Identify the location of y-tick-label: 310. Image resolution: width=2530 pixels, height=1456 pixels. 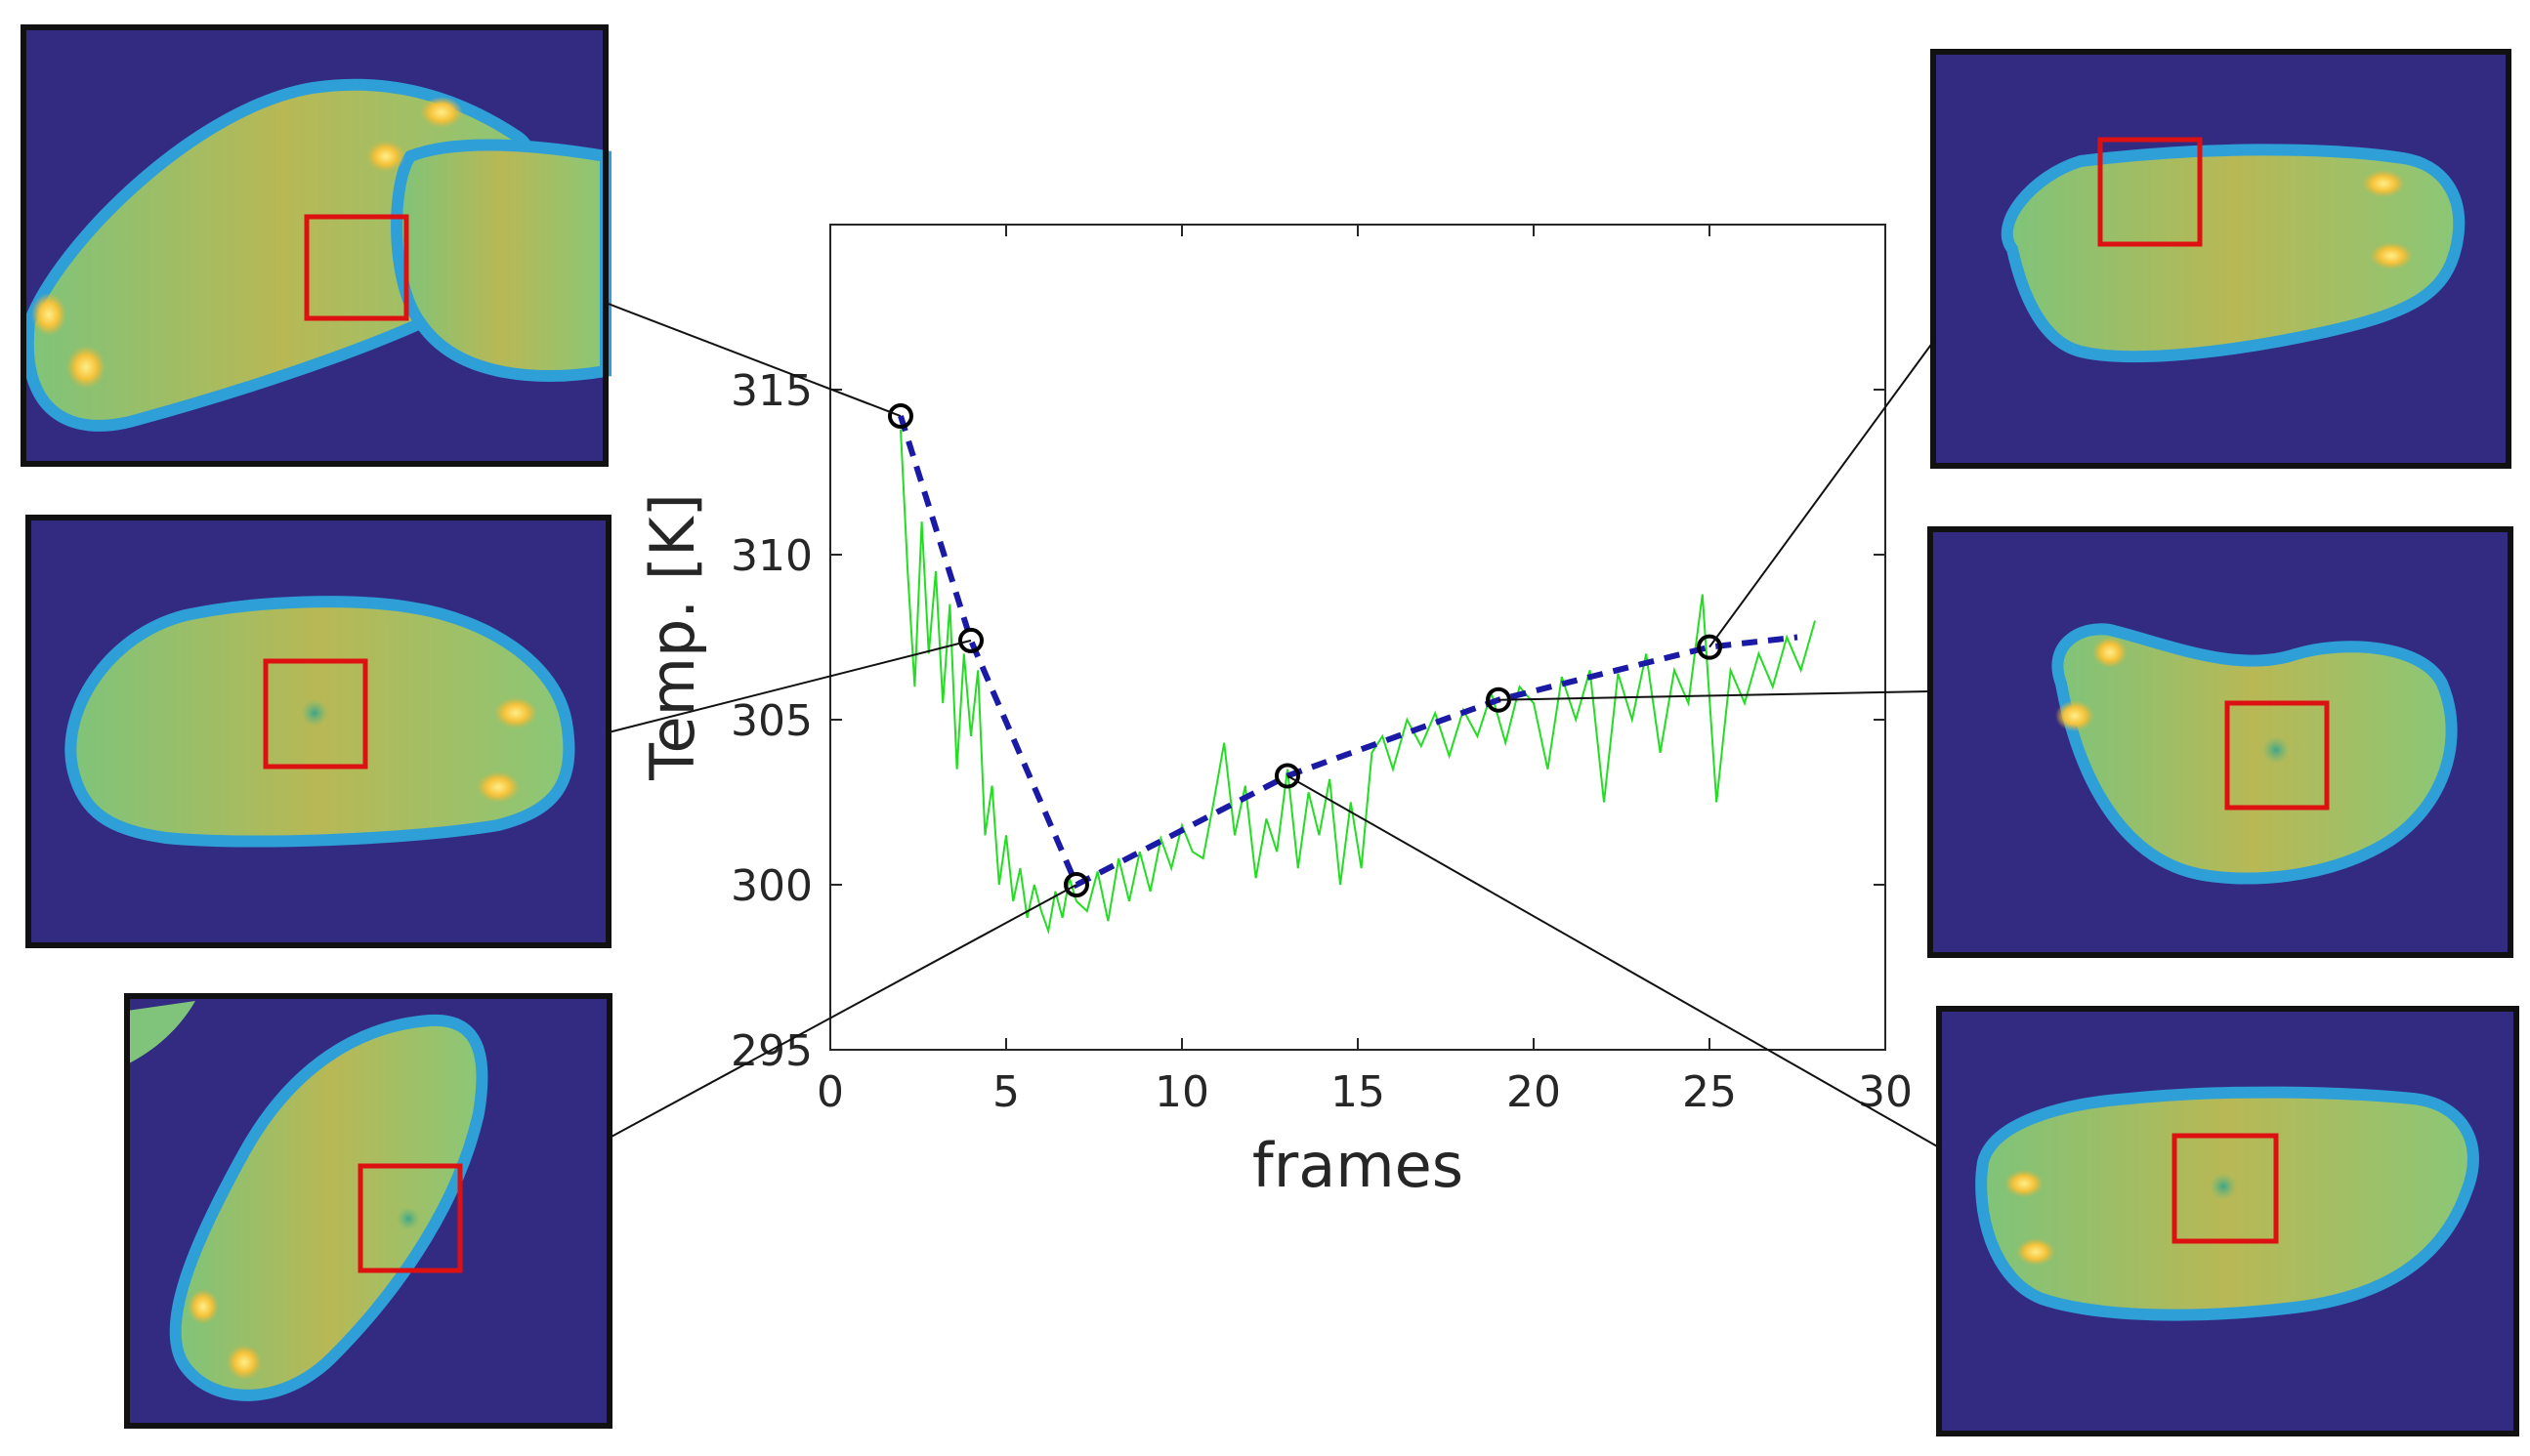
(772, 556).